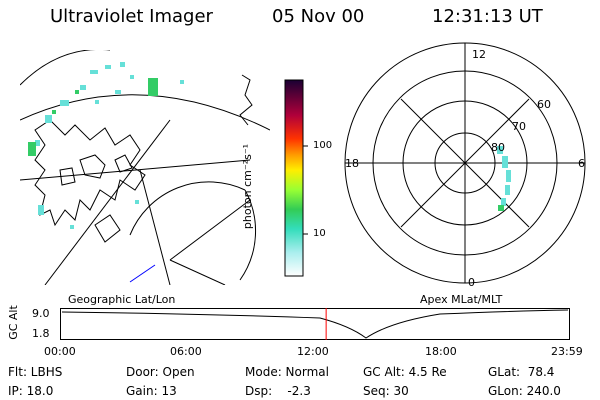 The width and height of the screenshot is (600, 400). I want to click on lat-label-60: 60, so click(544, 104).